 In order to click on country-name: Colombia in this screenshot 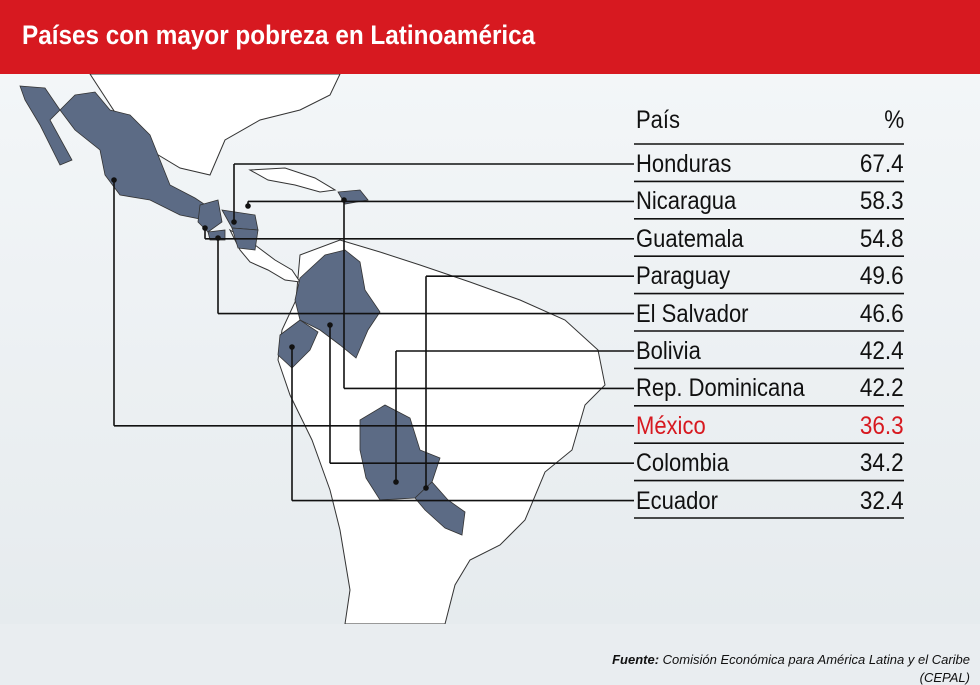, I will do `click(682, 463)`.